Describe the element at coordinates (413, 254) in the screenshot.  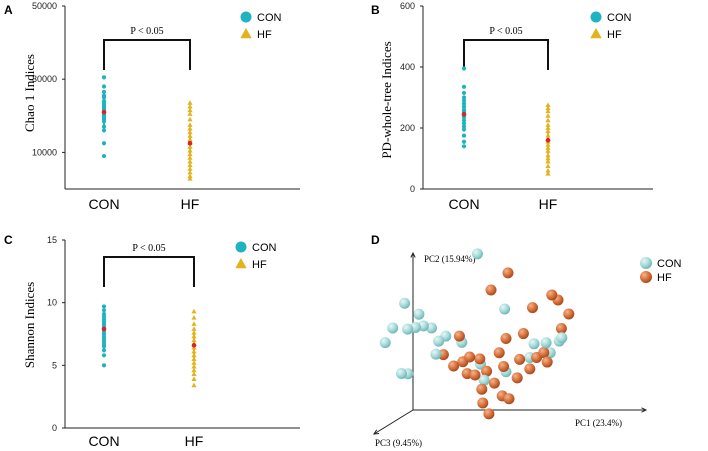
I see `panel-d-pc2-axis-arrowhead` at that location.